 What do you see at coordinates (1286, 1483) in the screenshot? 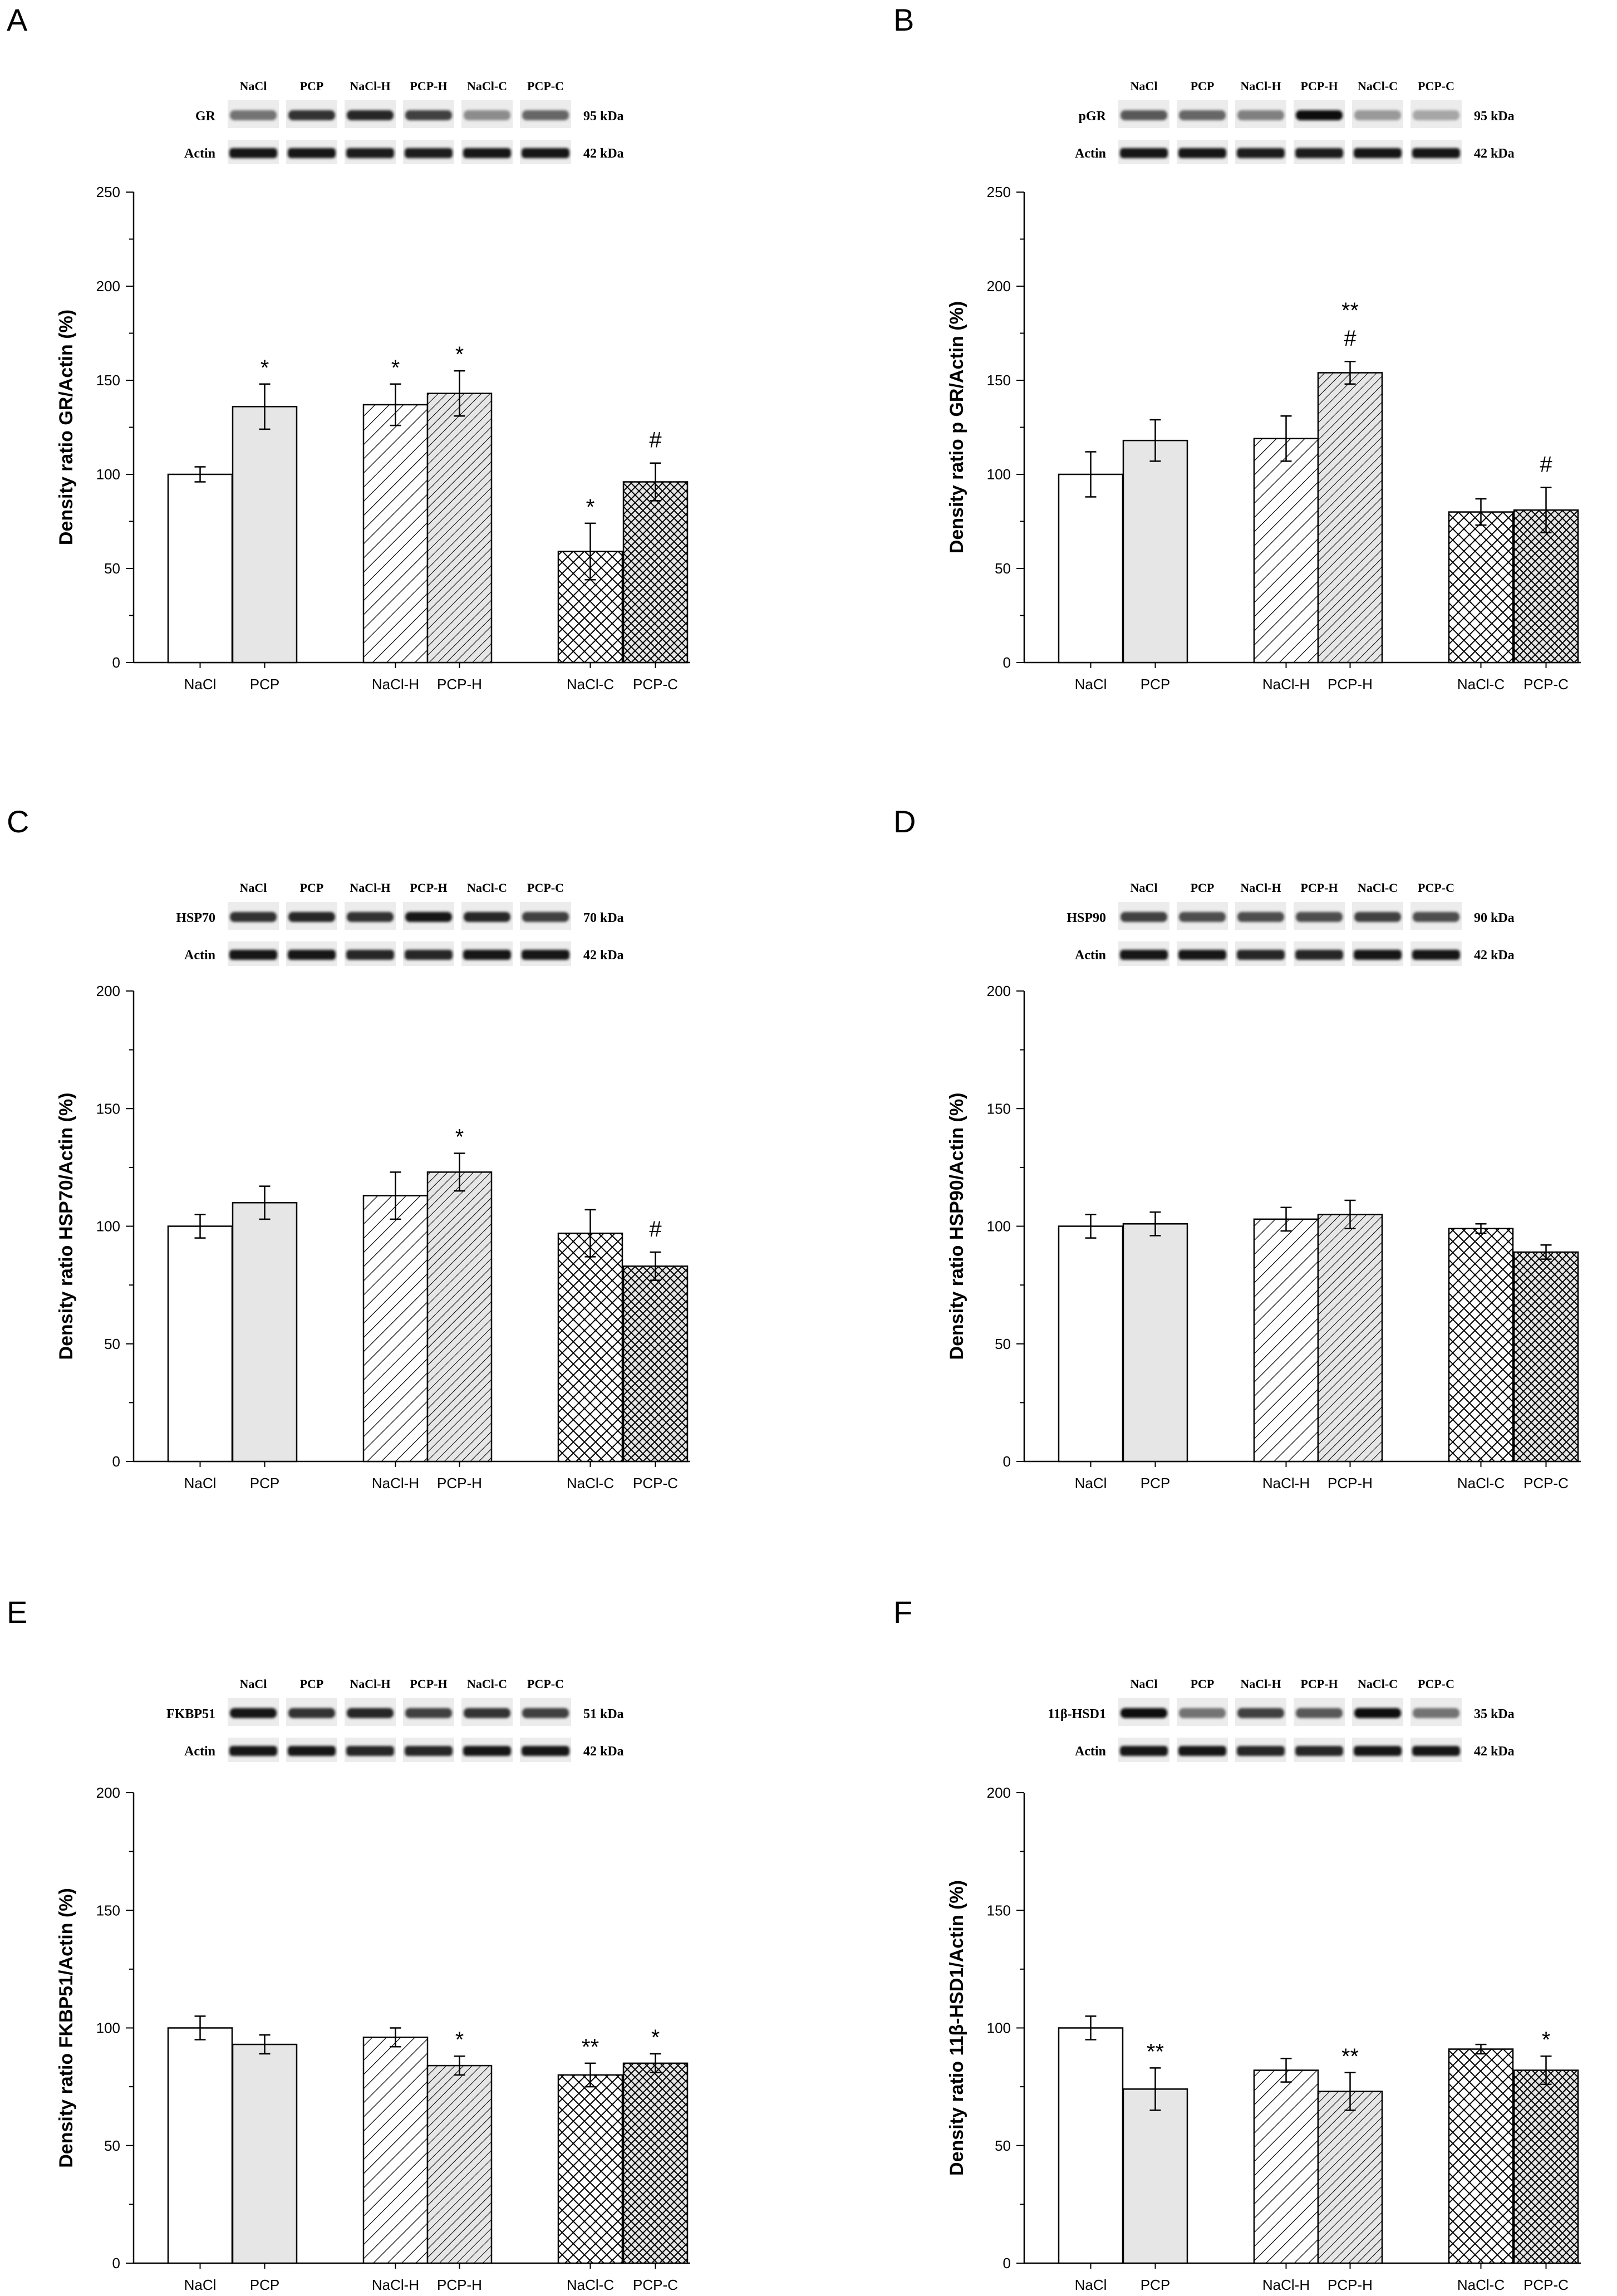
I see `x-tick-label: NaCl-H` at bounding box center [1286, 1483].